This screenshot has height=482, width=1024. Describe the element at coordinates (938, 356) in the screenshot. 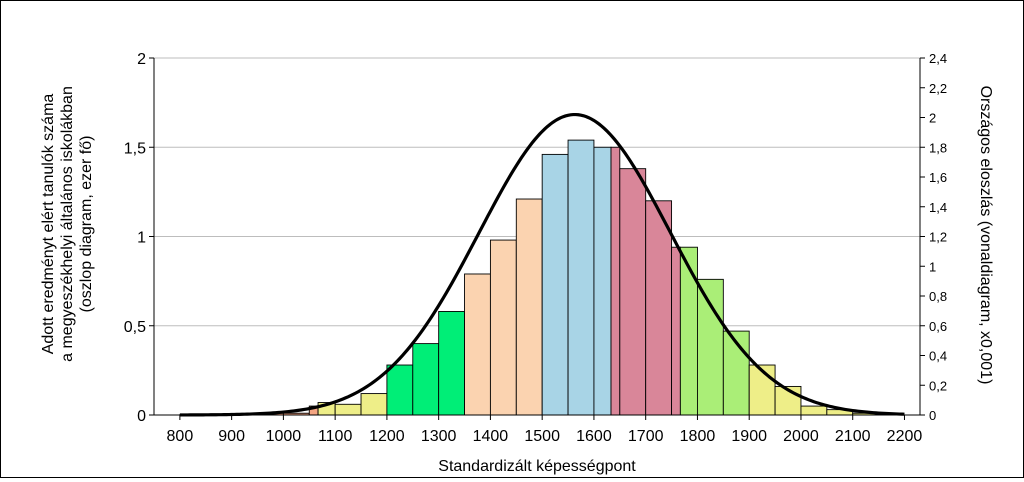

I see `y2-tick-label: 0,4` at that location.